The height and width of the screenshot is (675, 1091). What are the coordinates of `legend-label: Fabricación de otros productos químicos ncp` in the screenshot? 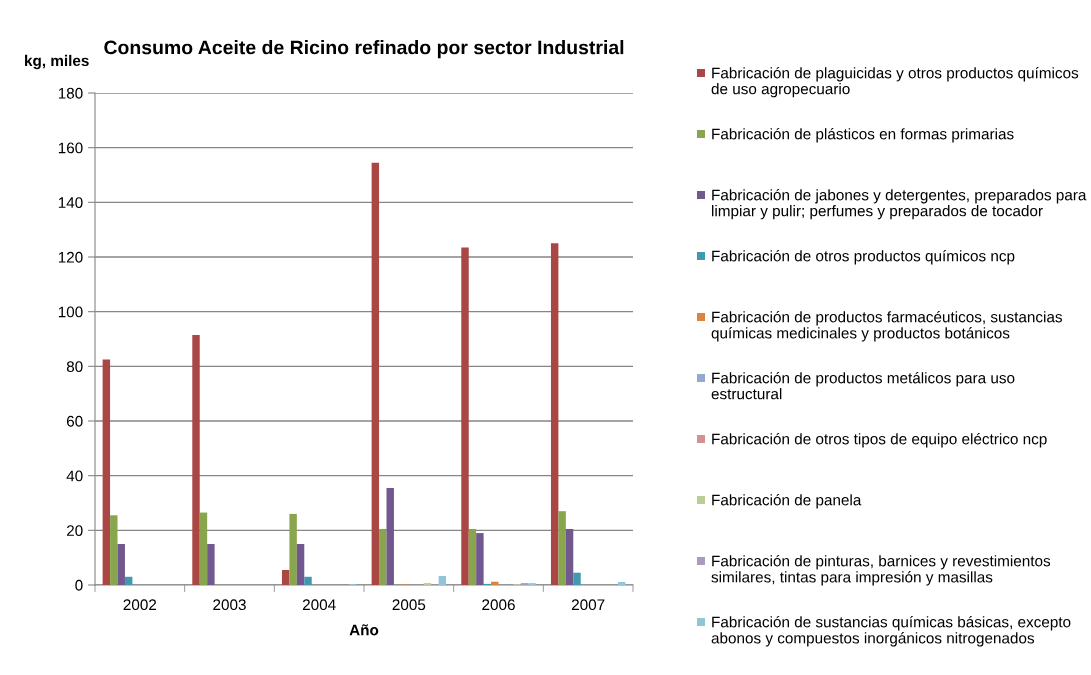 It's located at (863, 257).